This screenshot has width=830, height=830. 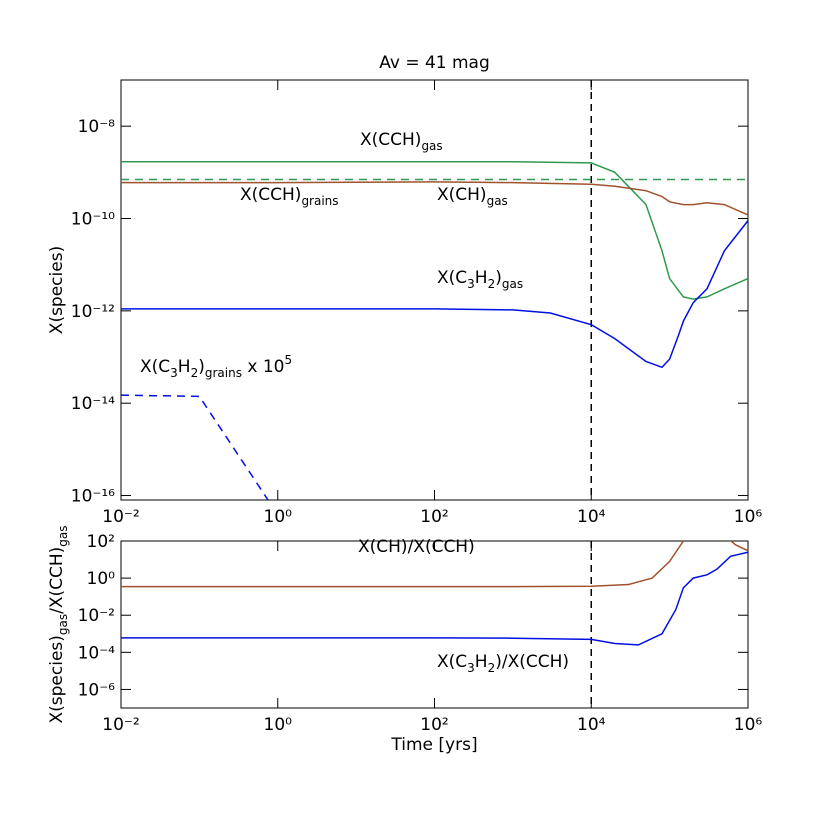 I want to click on label-part: X(CH)/X(CCH), so click(x=416, y=547).